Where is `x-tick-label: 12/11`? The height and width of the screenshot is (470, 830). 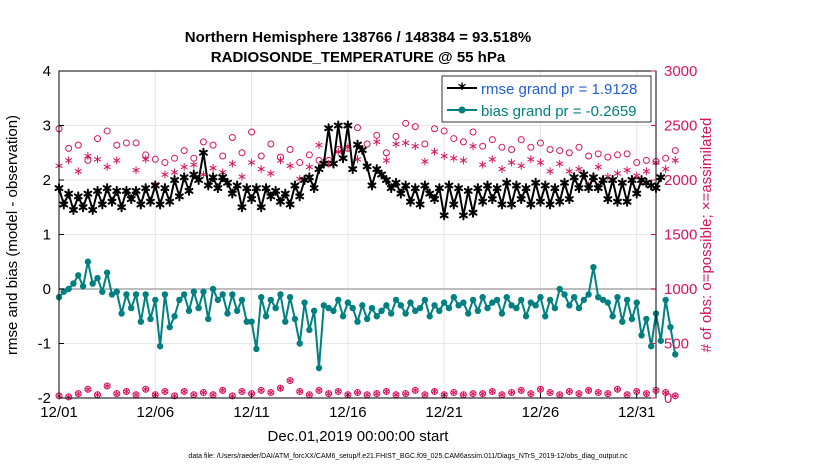 x-tick-label: 12/11 is located at coordinates (251, 412).